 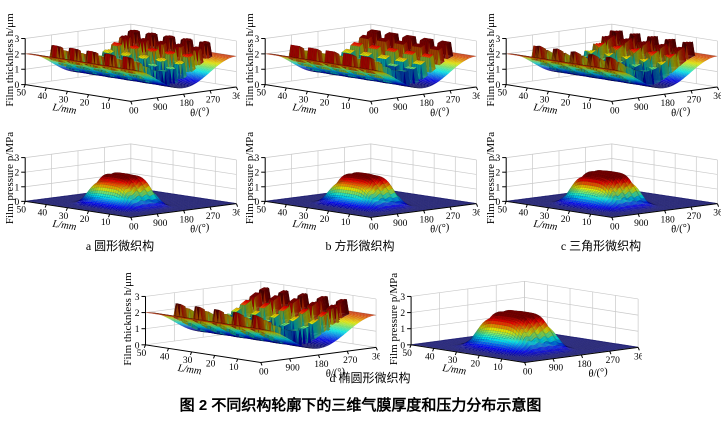 I want to click on subcaption-d: d 椭圆形微织构, so click(x=370, y=378).